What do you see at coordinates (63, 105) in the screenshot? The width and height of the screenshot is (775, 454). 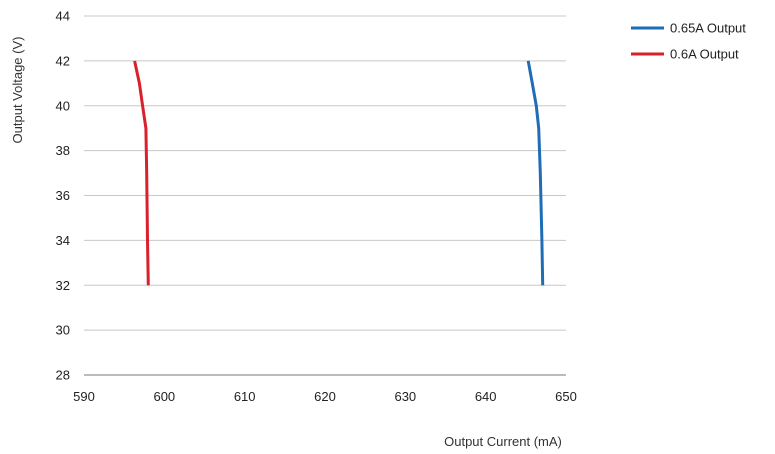 I see `y-tick-label: 40` at bounding box center [63, 105].